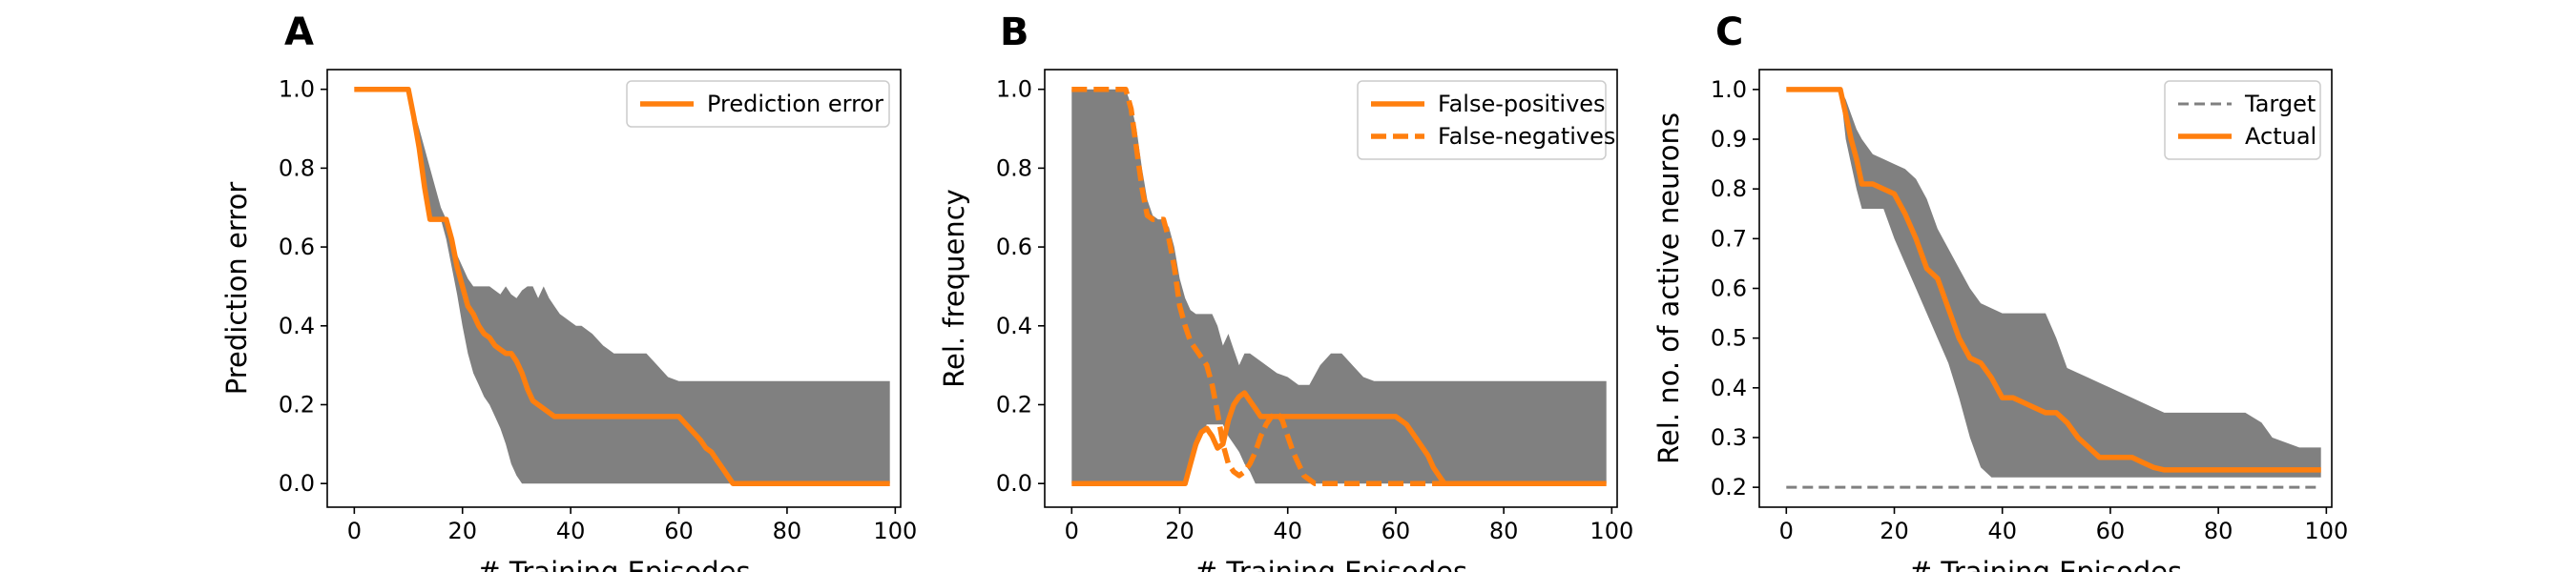  Describe the element at coordinates (2280, 136) in the screenshot. I see `legend-label: Actual` at that location.